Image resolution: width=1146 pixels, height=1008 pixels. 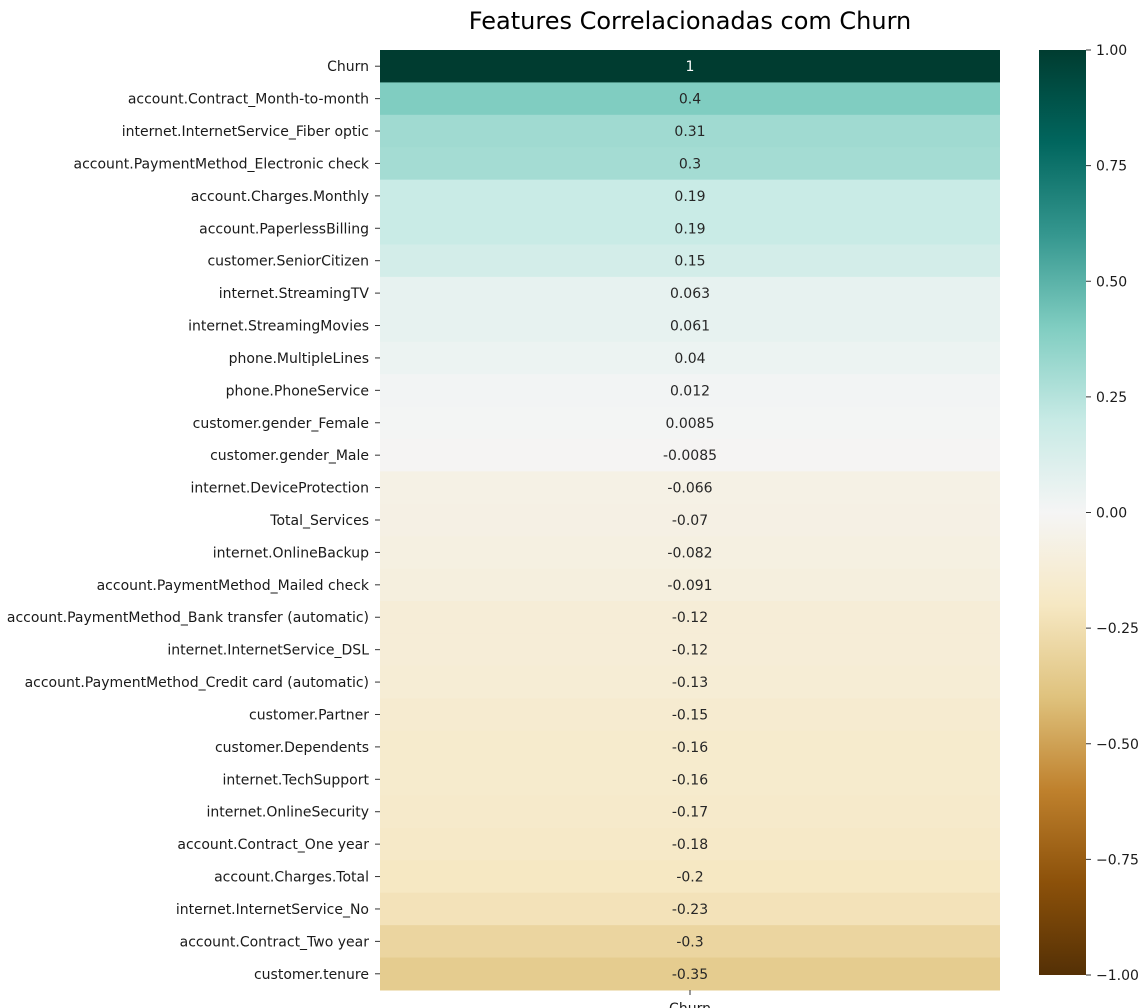 I want to click on cell-value-label: -0.35, so click(x=690, y=975).